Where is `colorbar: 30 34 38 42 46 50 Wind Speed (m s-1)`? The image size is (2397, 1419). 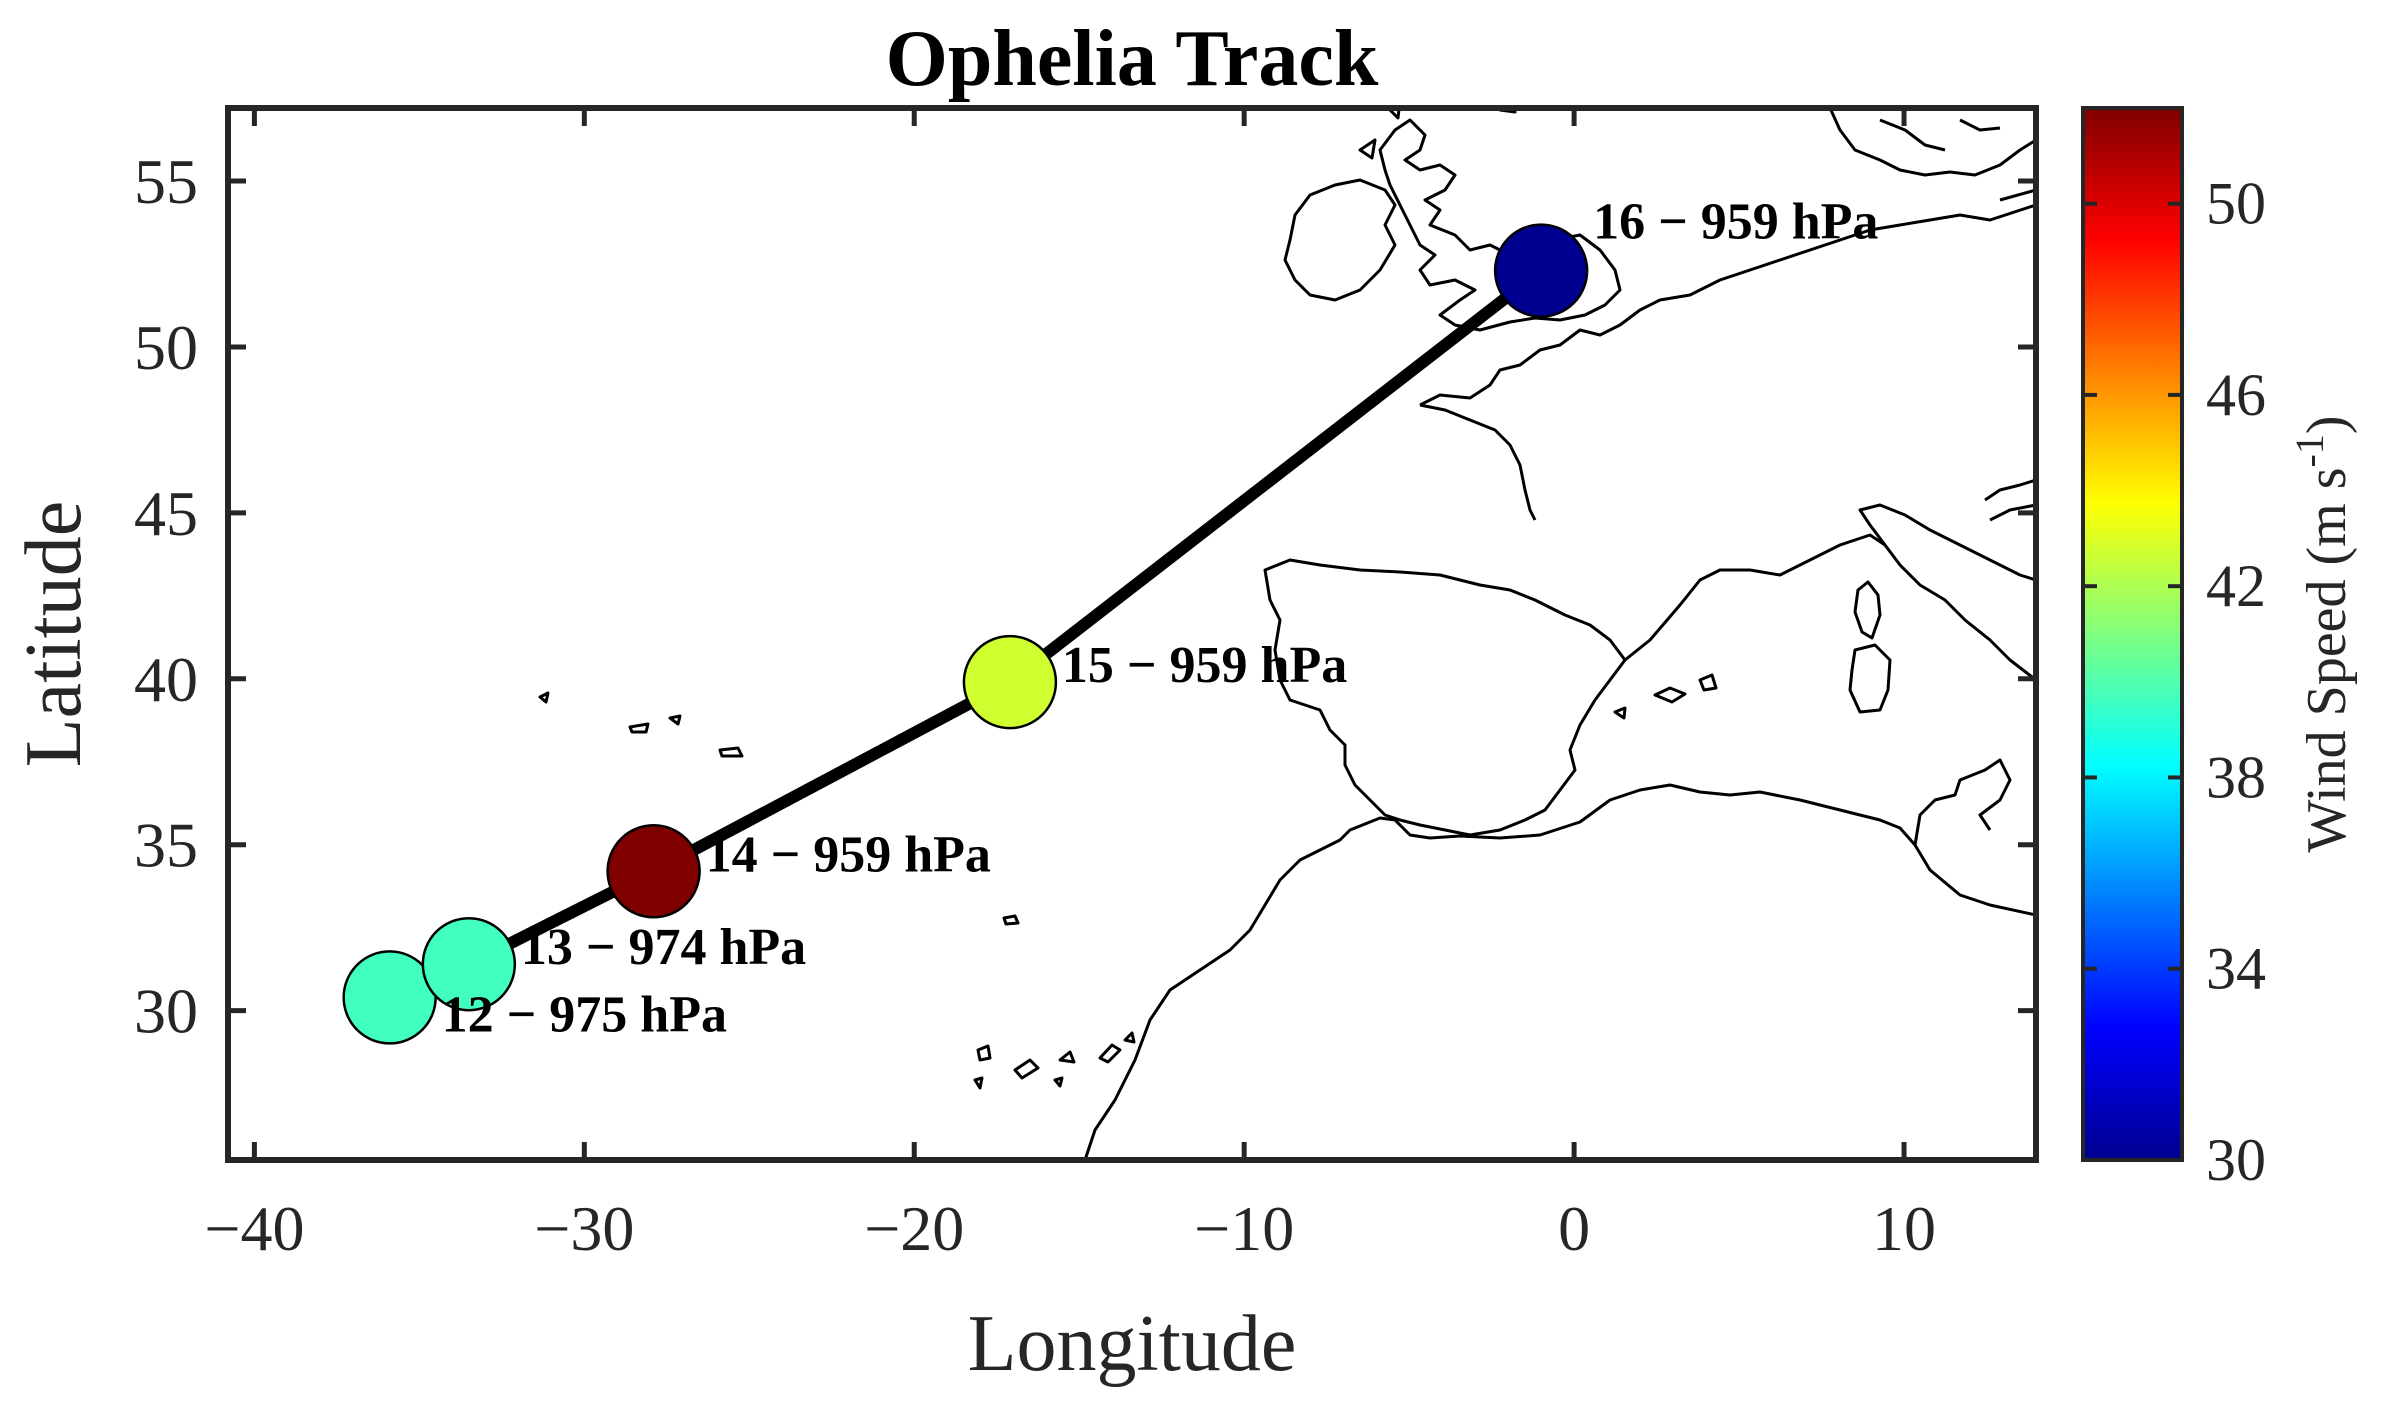 colorbar: 30 34 38 42 46 50 Wind Speed (m s-1) is located at coordinates (2219, 649).